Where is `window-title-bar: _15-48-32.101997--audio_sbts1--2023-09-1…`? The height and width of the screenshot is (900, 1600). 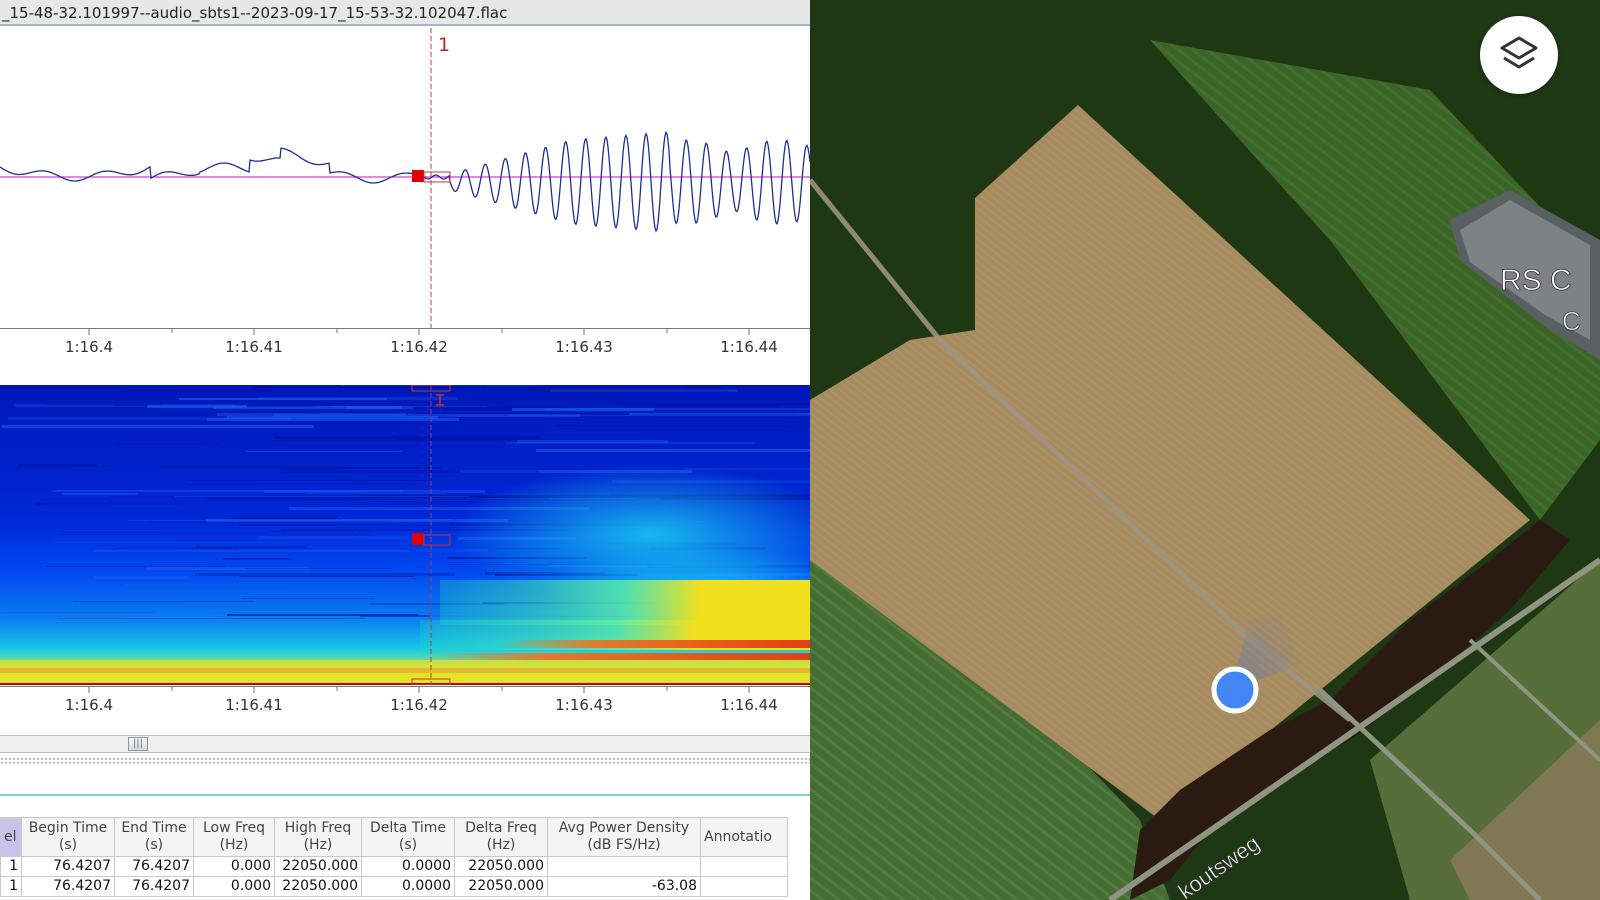 window-title-bar: _15-48-32.101997--audio_sbts1--2023-09-1… is located at coordinates (405, 13).